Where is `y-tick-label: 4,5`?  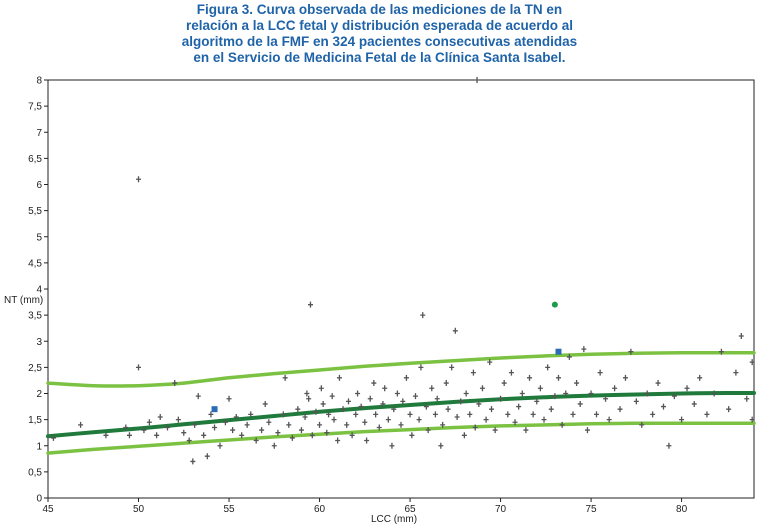
y-tick-label: 4,5 is located at coordinates (35, 263).